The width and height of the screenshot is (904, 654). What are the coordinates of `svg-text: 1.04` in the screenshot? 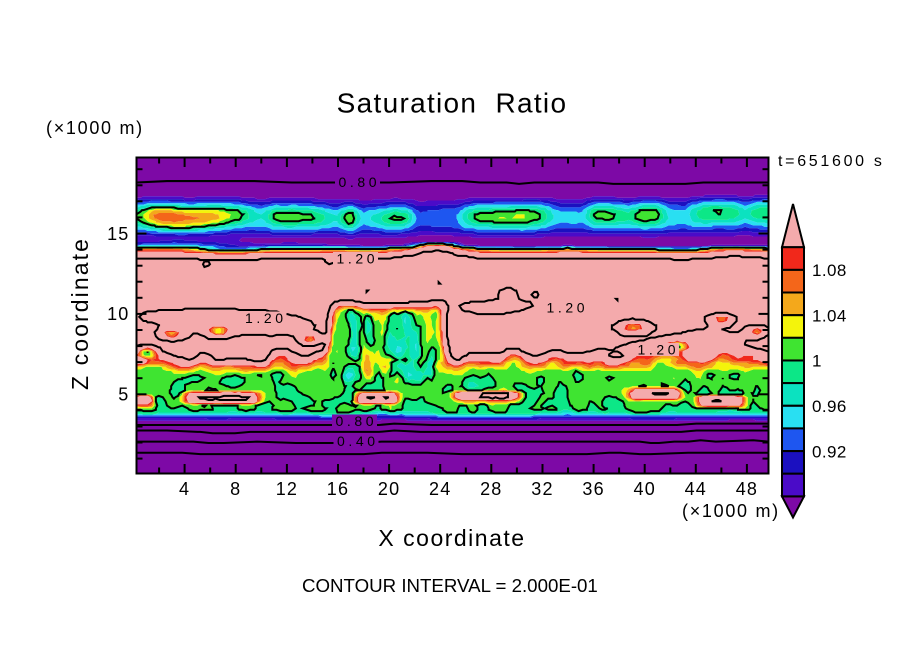 It's located at (829, 315).